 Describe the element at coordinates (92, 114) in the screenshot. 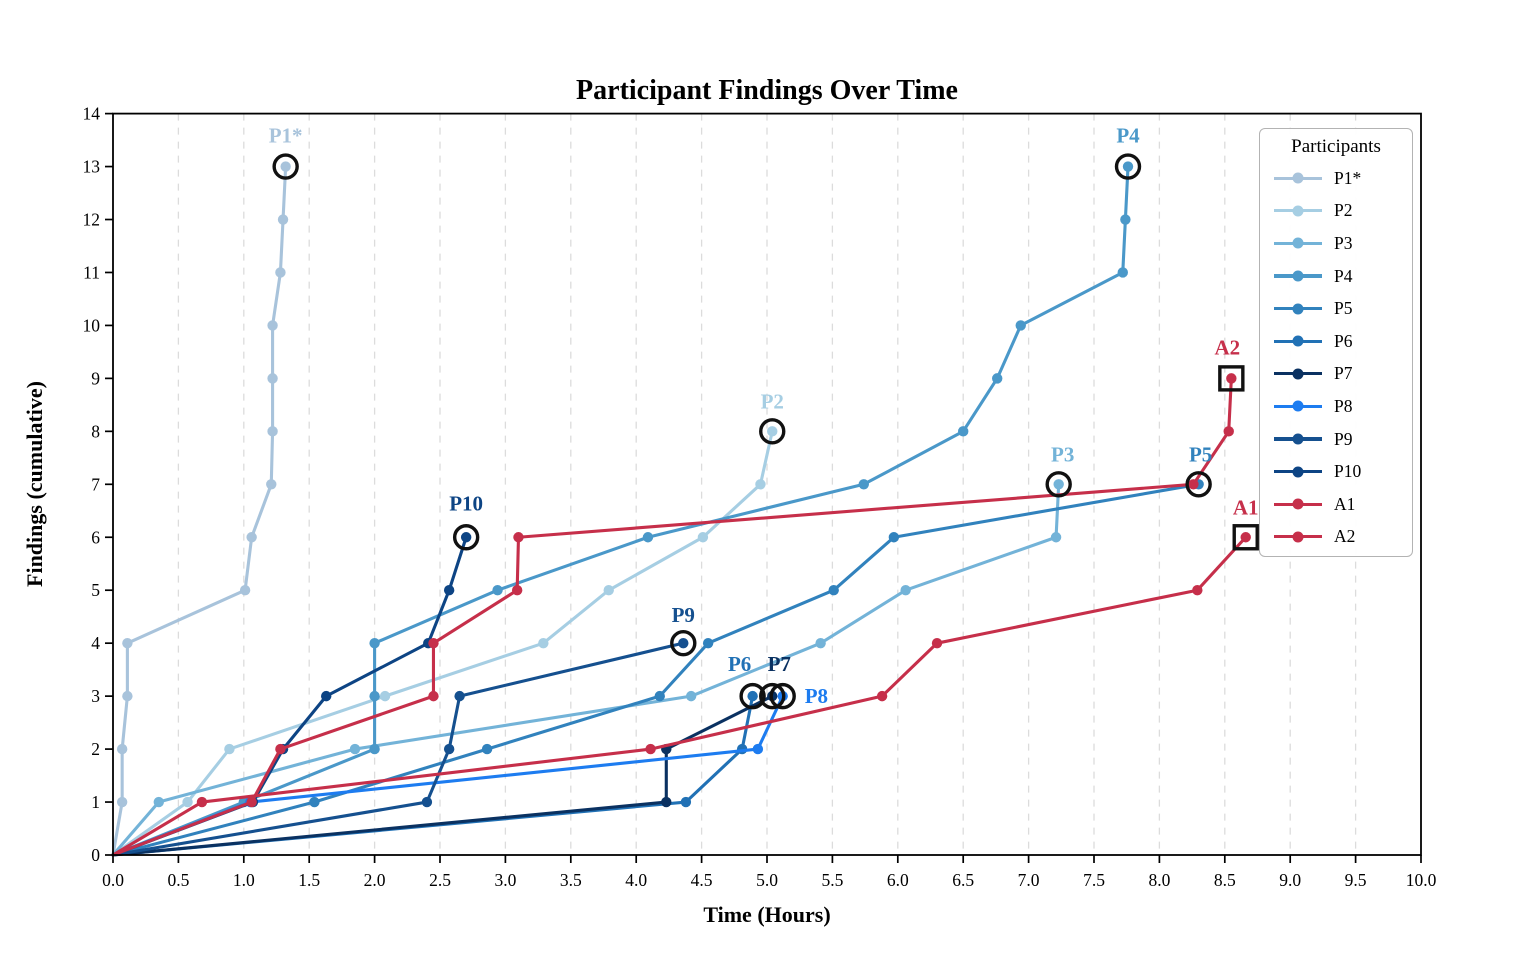

I see `y-tick-label: 14` at that location.